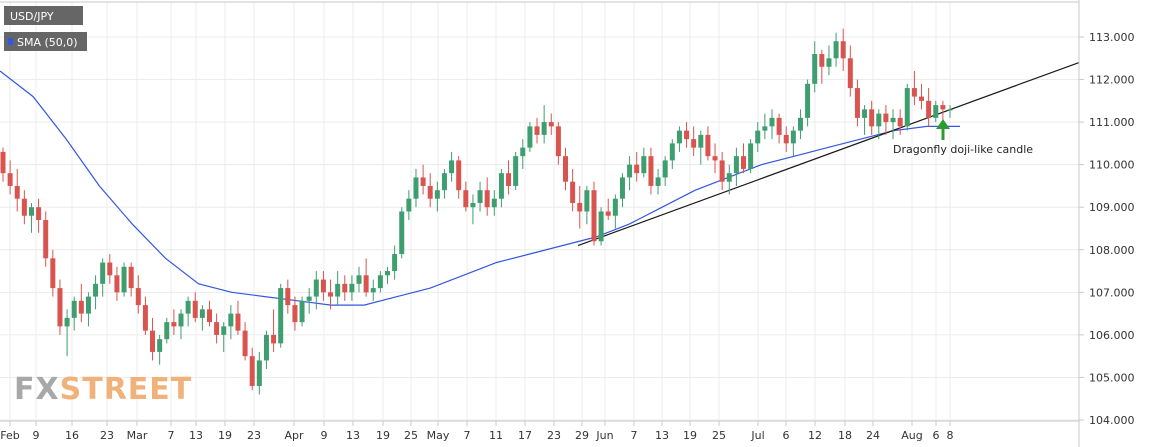  Describe the element at coordinates (1112, 377) in the screenshot. I see `y-tick-label: 105.000` at that location.